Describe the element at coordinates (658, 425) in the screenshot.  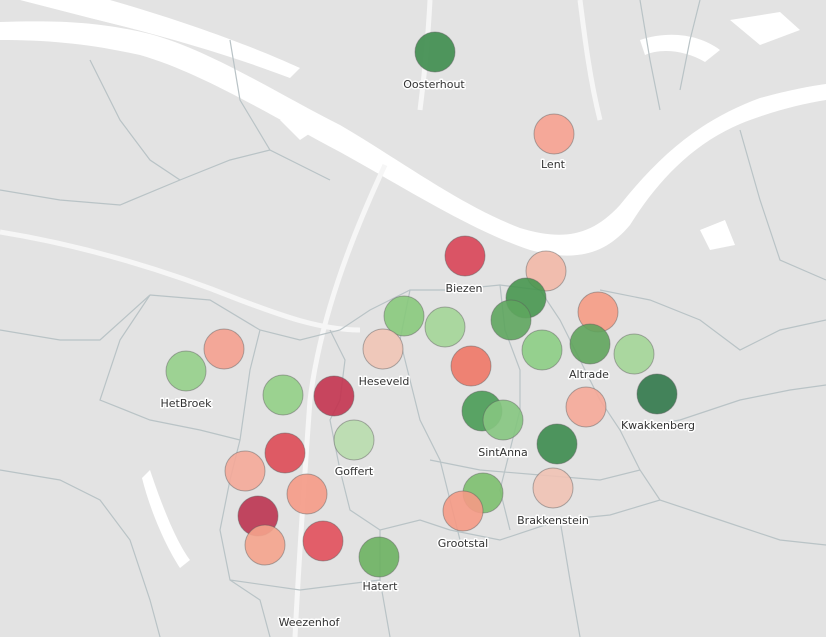
I see `neighbourhood-label: Kwakkenberg` at that location.